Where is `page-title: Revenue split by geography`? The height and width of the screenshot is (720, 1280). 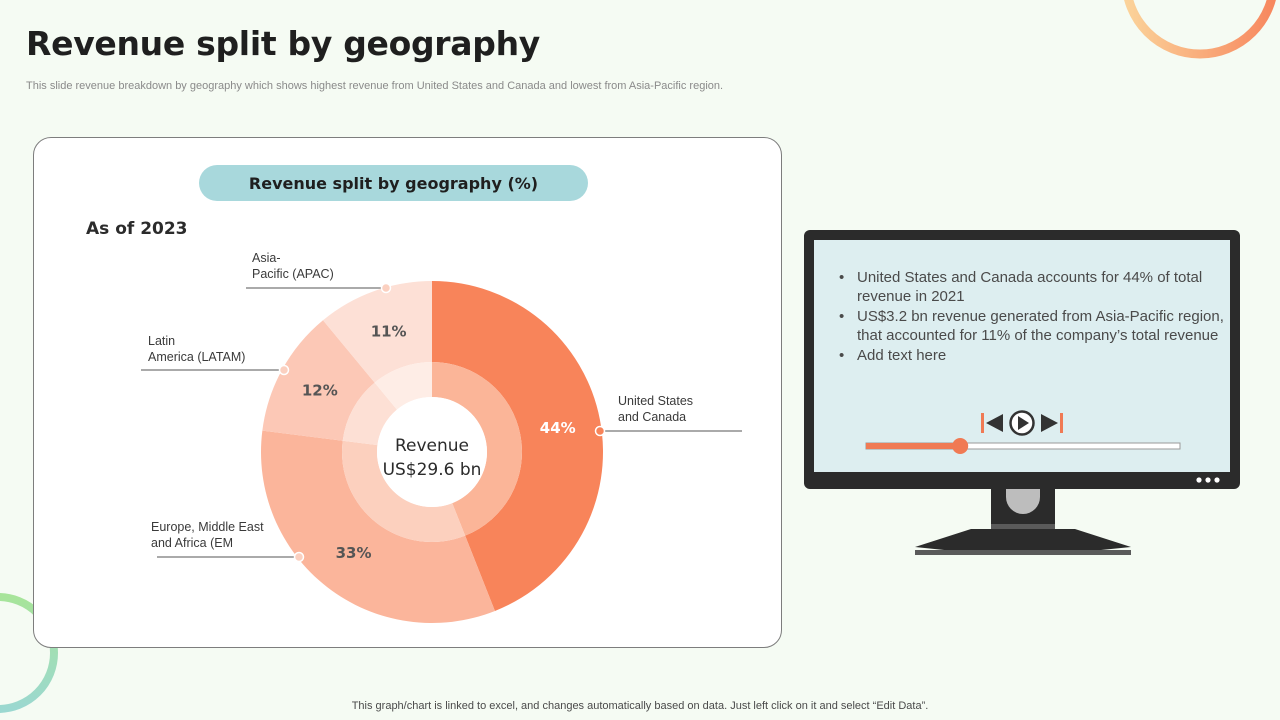
page-title: Revenue split by geography is located at coordinates (283, 43).